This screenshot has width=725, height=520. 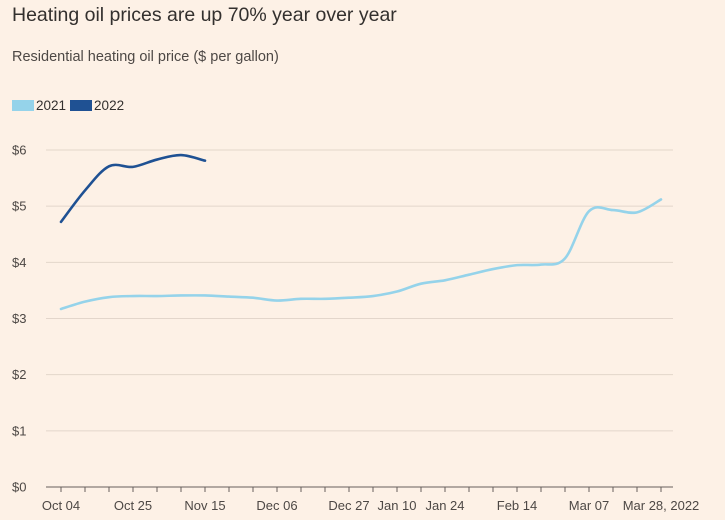 What do you see at coordinates (19, 206) in the screenshot?
I see `y-tick-label-5: $5` at bounding box center [19, 206].